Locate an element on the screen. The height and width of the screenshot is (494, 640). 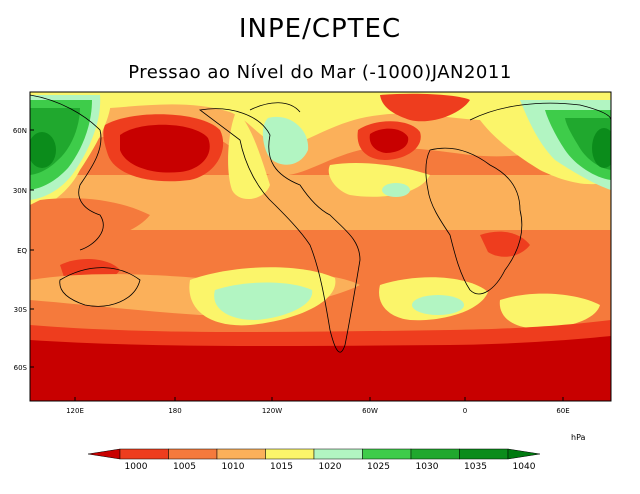
colorbar-label: 1040 is located at coordinates (524, 467).